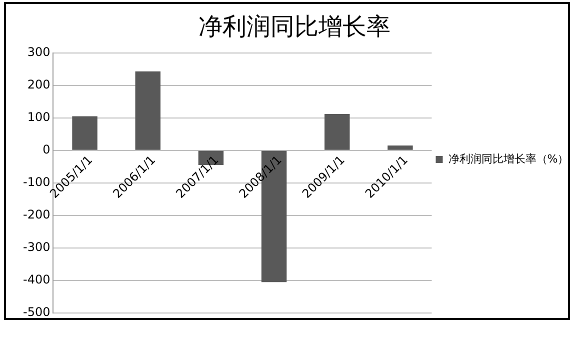 The width and height of the screenshot is (577, 349). I want to click on legend-label: 净利润同比增长率（%）, so click(508, 159).